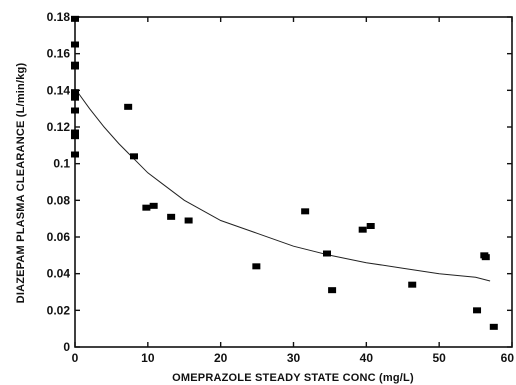 Image resolution: width=516 pixels, height=385 pixels. I want to click on y-tick-label: 0.06, so click(59, 237).